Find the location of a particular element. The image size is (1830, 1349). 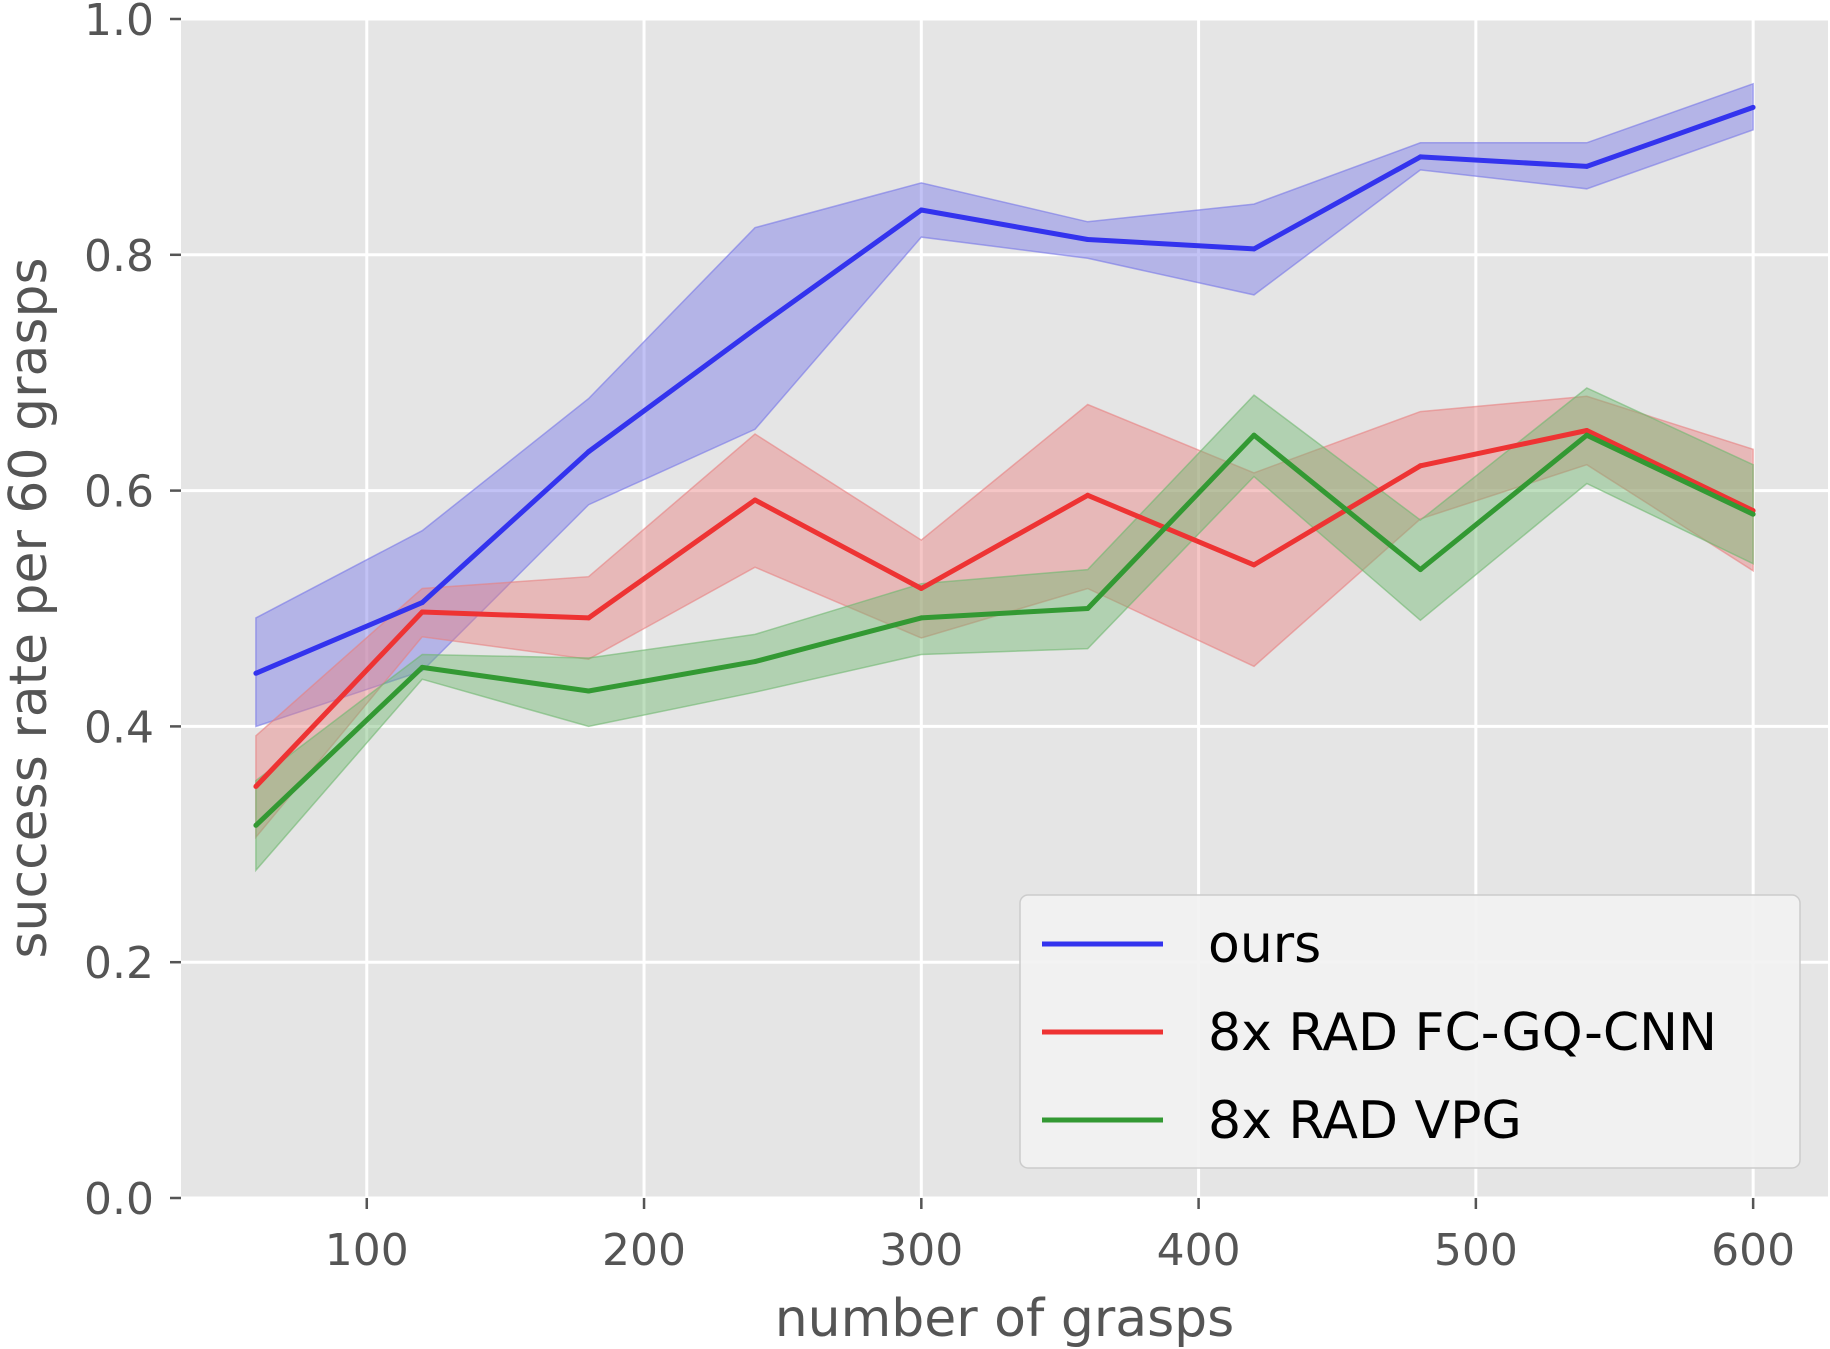

legend: ours 8x RAD FC-GQ-CNN 8x RAD VPG is located at coordinates (1410, 1031).